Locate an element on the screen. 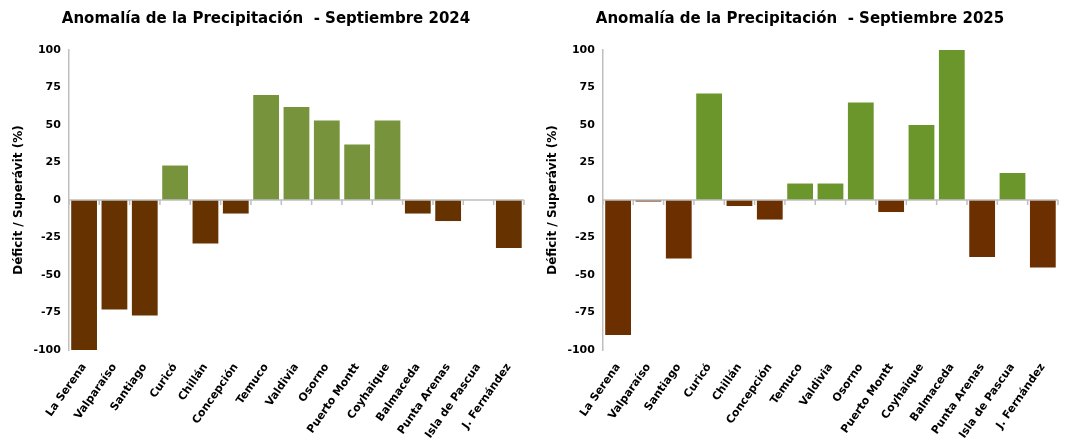 The height and width of the screenshot is (448, 1068). chart-title: Anomalía de la Precipitación - Septiembre 2024 is located at coordinates (266, 17).